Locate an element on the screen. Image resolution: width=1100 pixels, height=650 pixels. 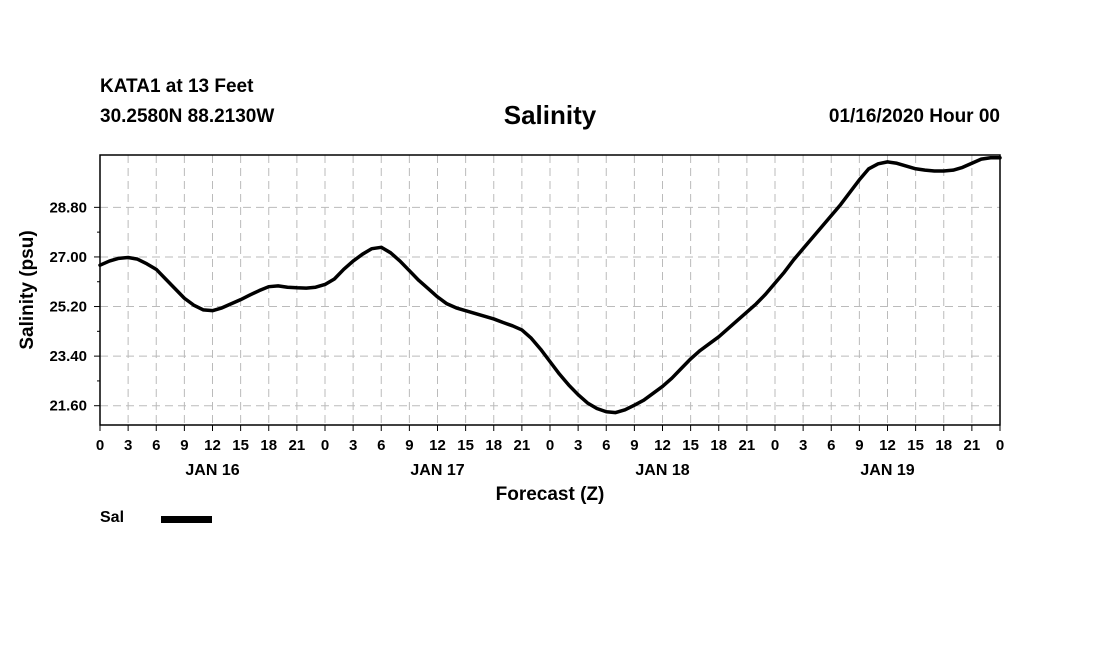
y-tick-label: 27.00 is located at coordinates (68, 257).